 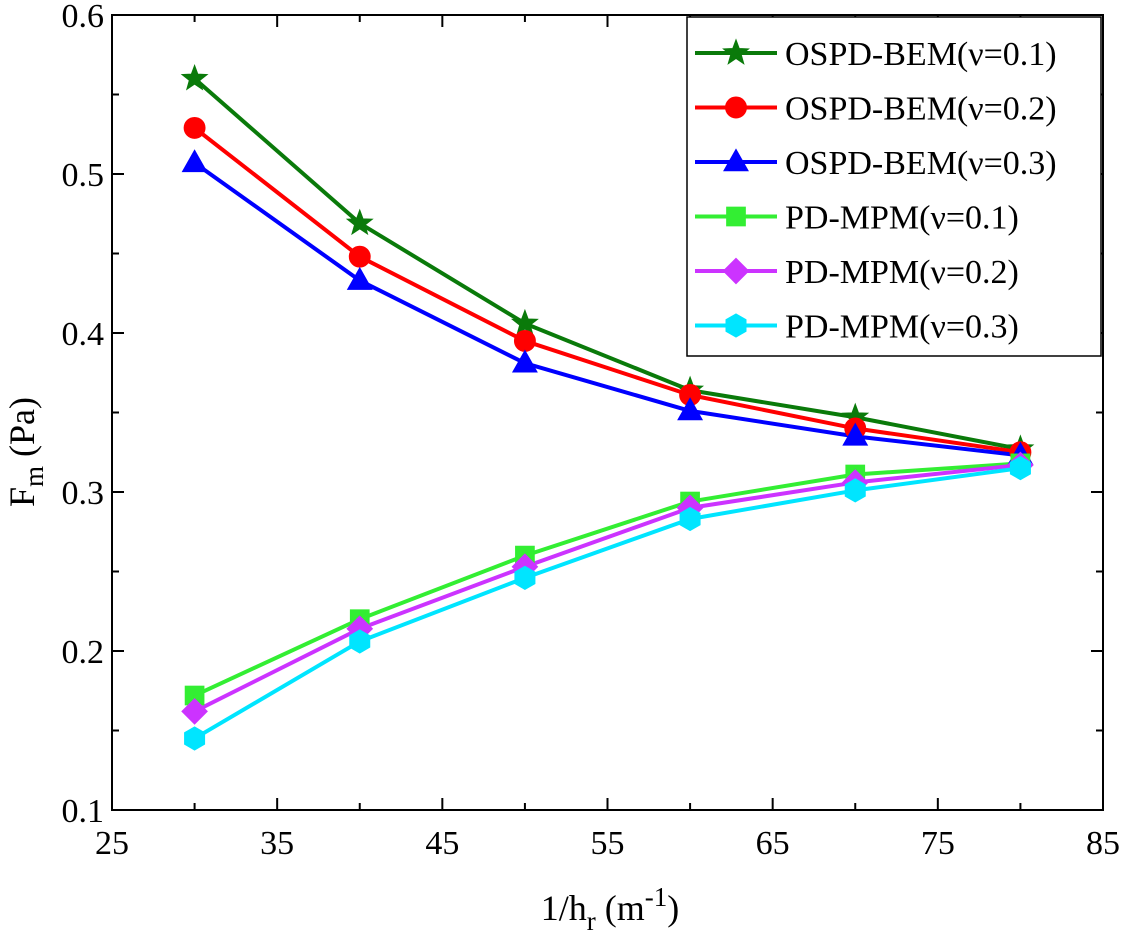 What do you see at coordinates (673, 908) in the screenshot?
I see `x-axis-label-unit-close: )` at bounding box center [673, 908].